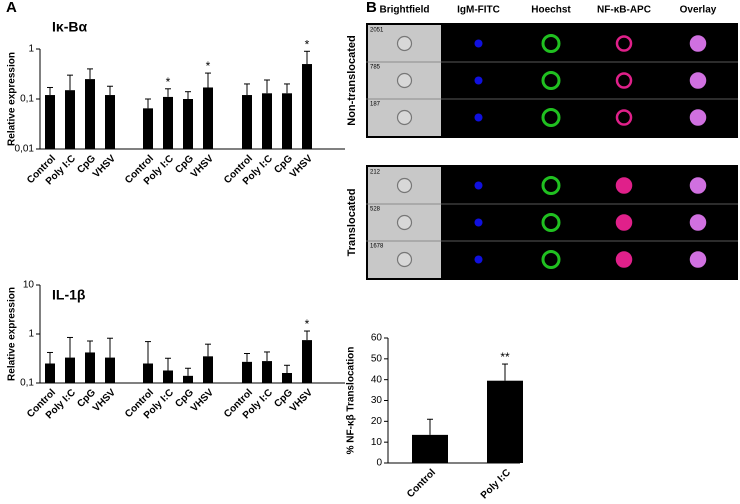  I want to click on y-tick-label: 60, so click(377, 338).